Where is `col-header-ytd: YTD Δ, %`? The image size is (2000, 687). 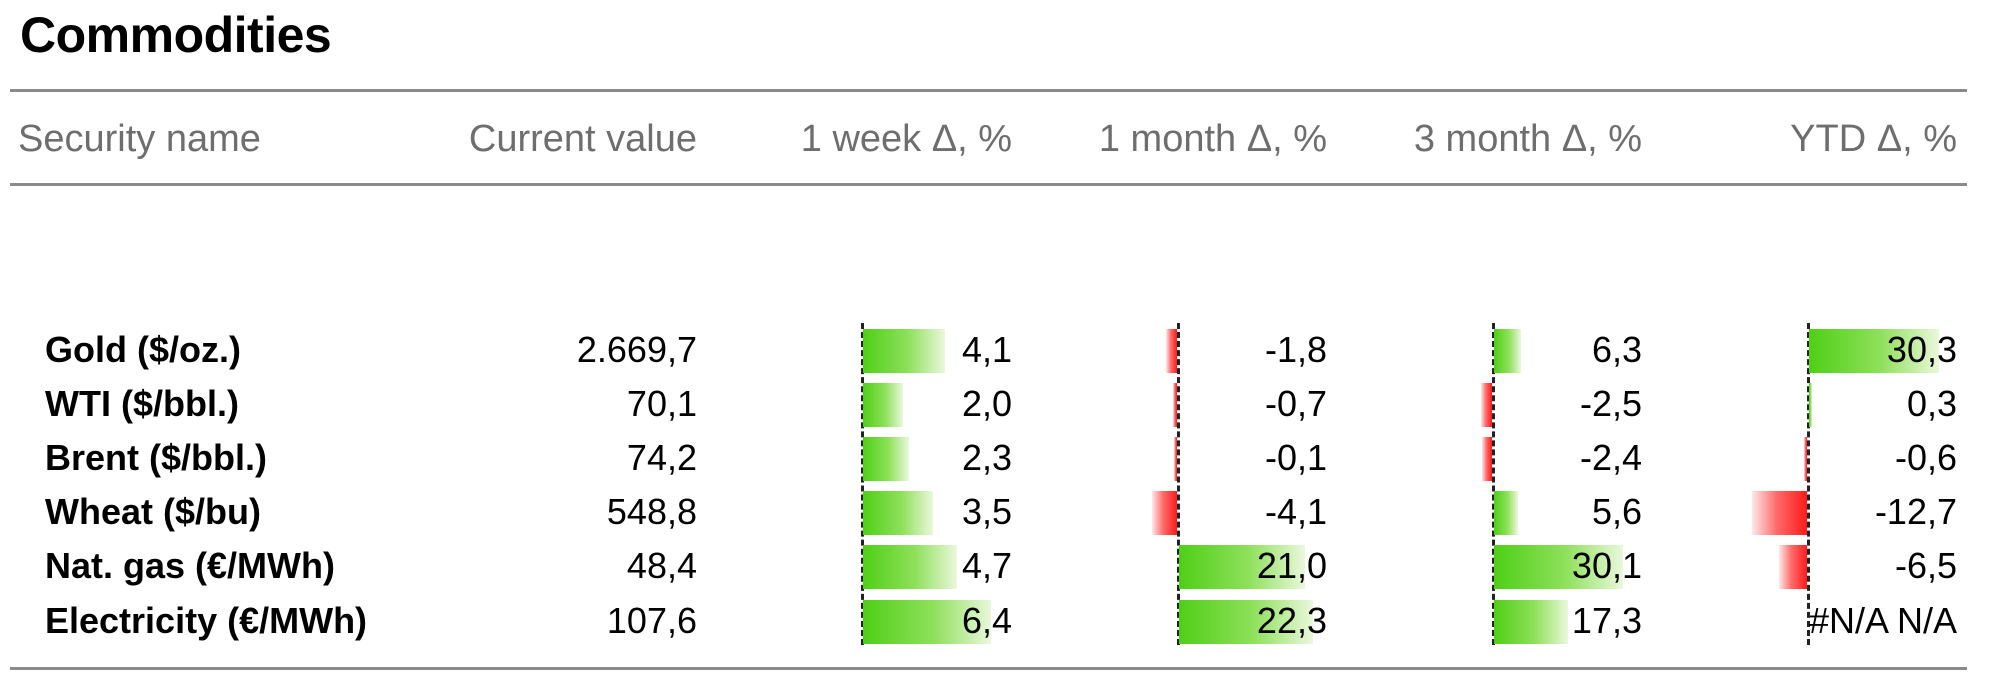 col-header-ytd: YTD Δ, % is located at coordinates (1873, 139).